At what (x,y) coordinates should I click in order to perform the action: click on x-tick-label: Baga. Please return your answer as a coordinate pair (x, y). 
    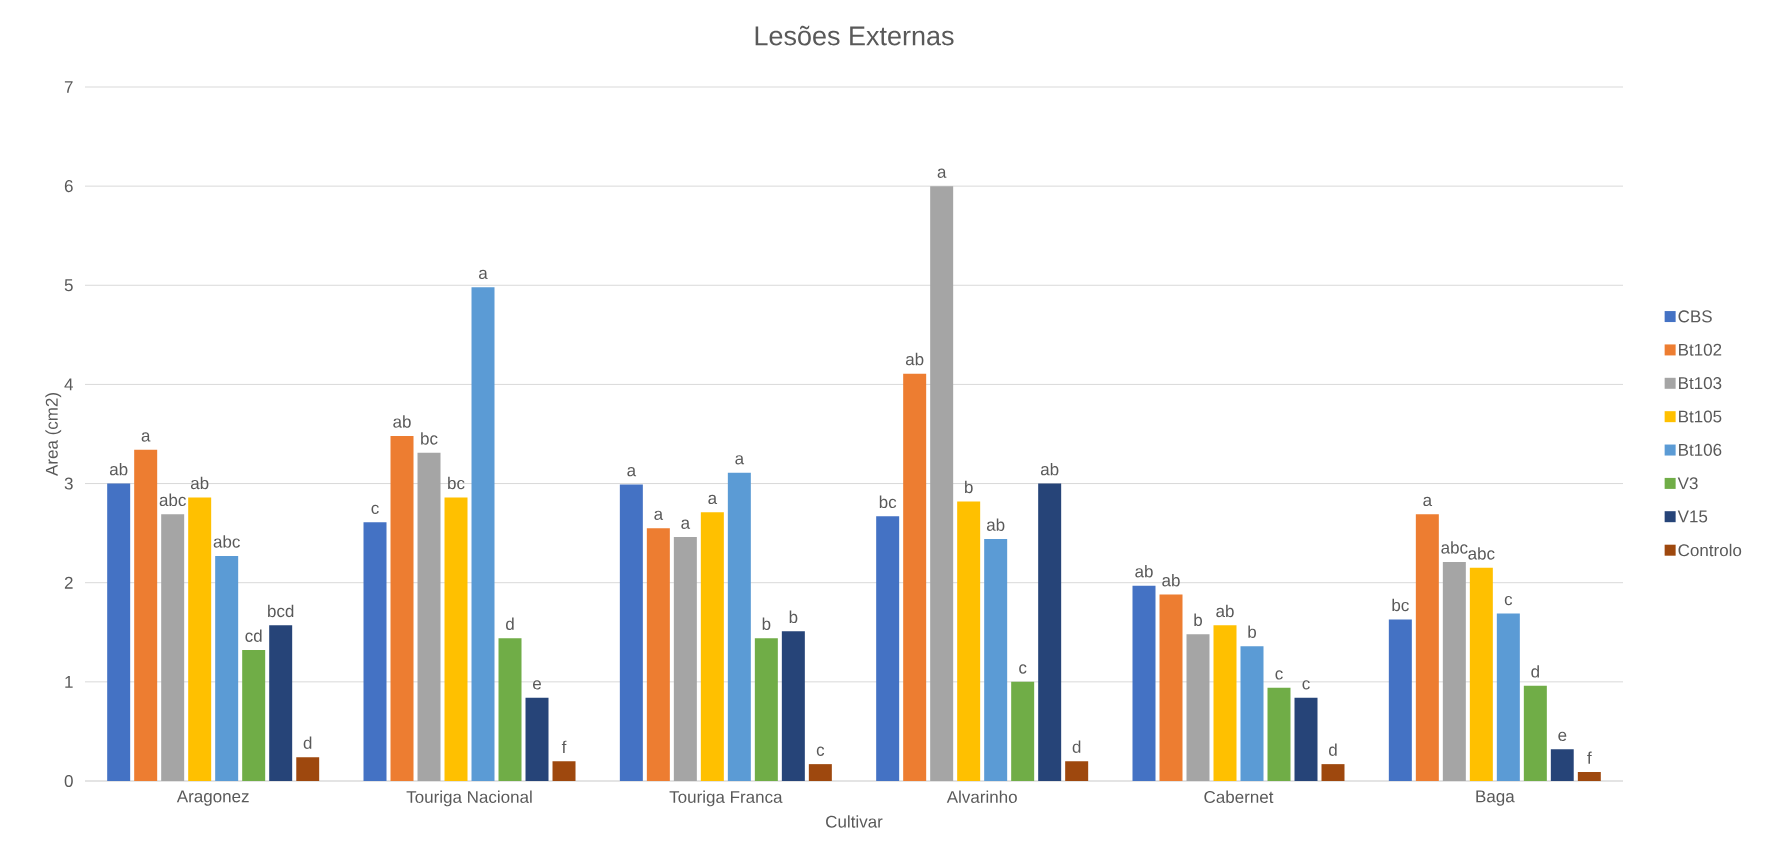
    Looking at the image, I should click on (1495, 798).